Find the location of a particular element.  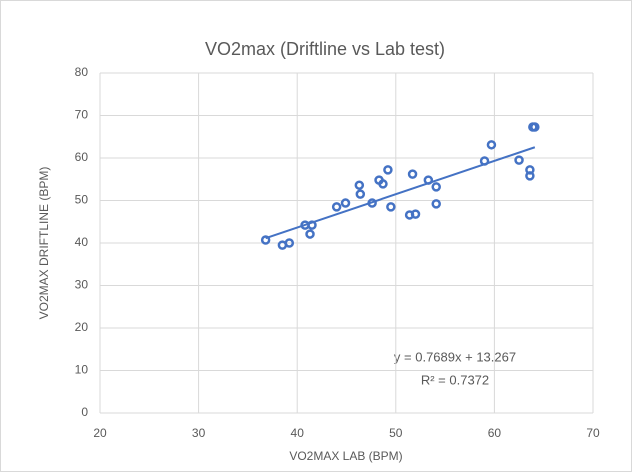

x-axis-label: VO2MAX LAB (BPM) is located at coordinates (345, 456).